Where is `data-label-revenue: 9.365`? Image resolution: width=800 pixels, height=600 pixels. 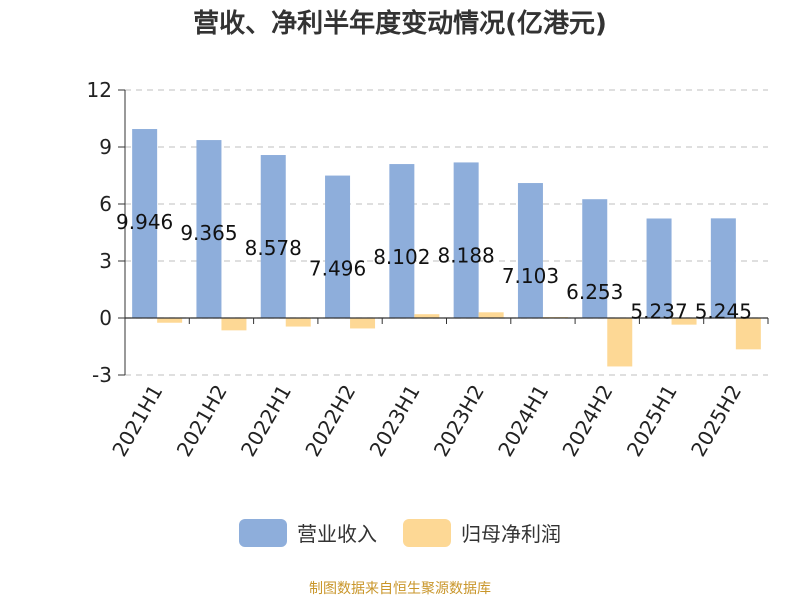 data-label-revenue: 9.365 is located at coordinates (208, 233).